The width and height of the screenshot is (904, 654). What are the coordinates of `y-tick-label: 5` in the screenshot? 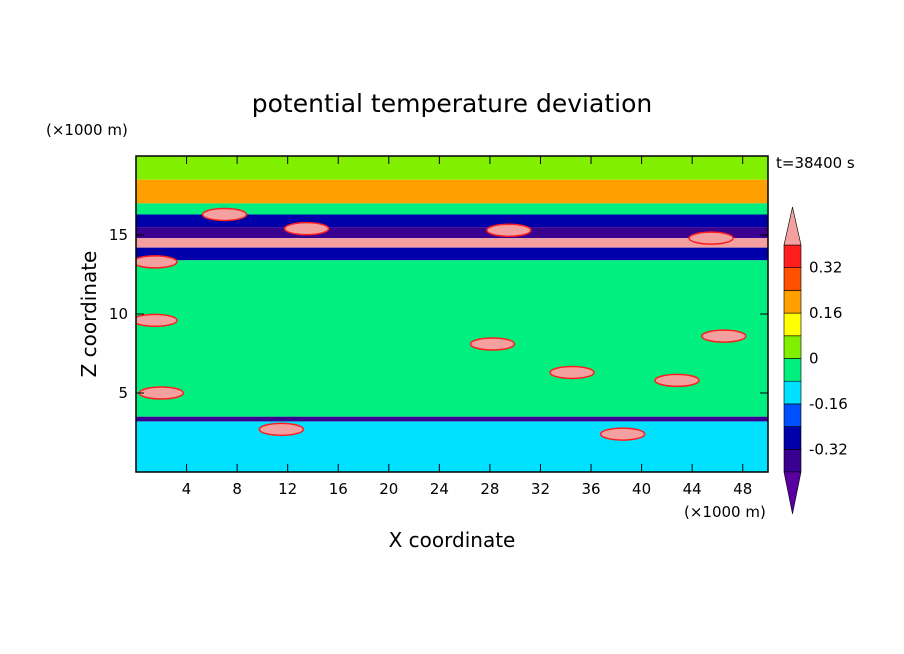 It's located at (123, 393).